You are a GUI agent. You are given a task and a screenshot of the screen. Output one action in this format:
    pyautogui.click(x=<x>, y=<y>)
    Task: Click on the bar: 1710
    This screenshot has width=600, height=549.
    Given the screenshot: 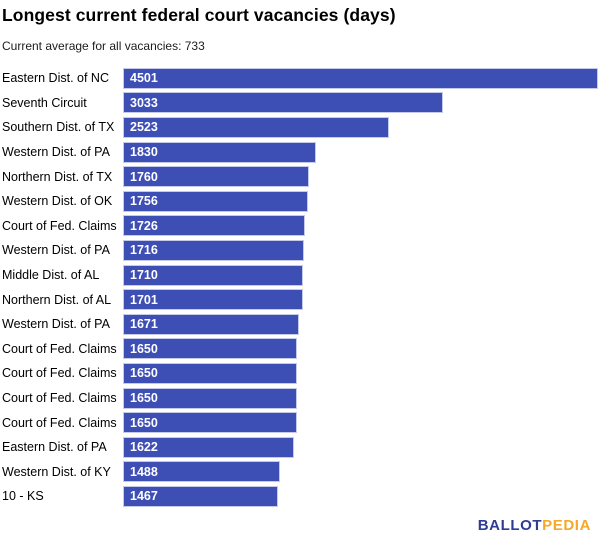 What is the action you would take?
    pyautogui.click(x=213, y=275)
    